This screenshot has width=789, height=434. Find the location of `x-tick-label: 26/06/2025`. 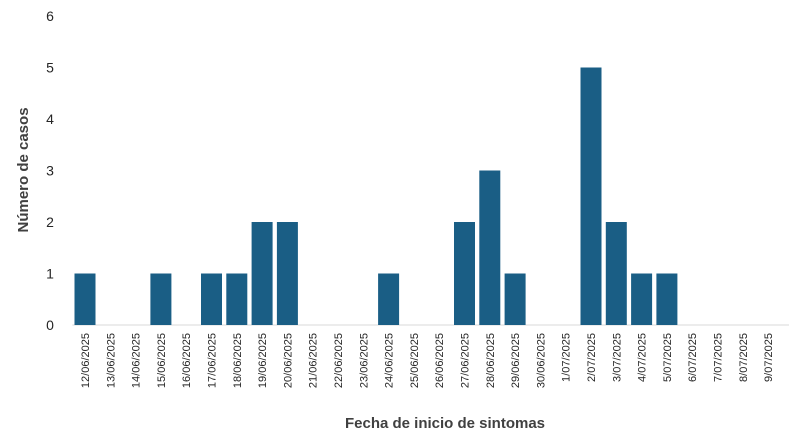

x-tick-label: 26/06/2025 is located at coordinates (440, 360).